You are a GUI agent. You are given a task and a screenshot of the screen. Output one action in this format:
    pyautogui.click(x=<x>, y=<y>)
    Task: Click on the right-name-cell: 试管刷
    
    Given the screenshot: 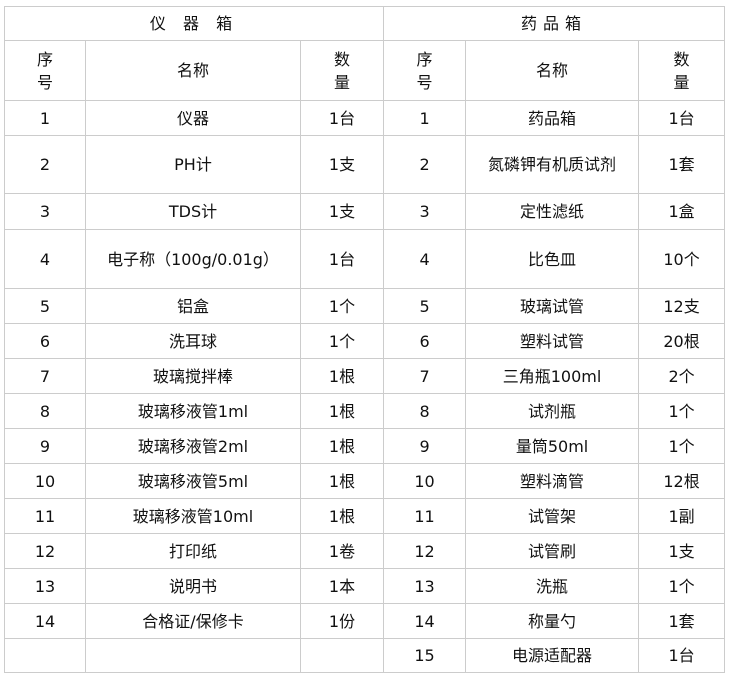 What is the action you would take?
    pyautogui.click(x=552, y=551)
    